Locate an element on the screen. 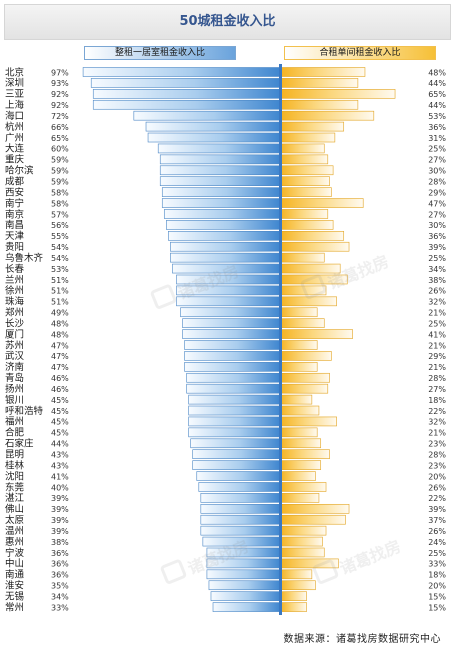 This screenshot has width=453, height=652. value-label-right: 21% is located at coordinates (437, 313).